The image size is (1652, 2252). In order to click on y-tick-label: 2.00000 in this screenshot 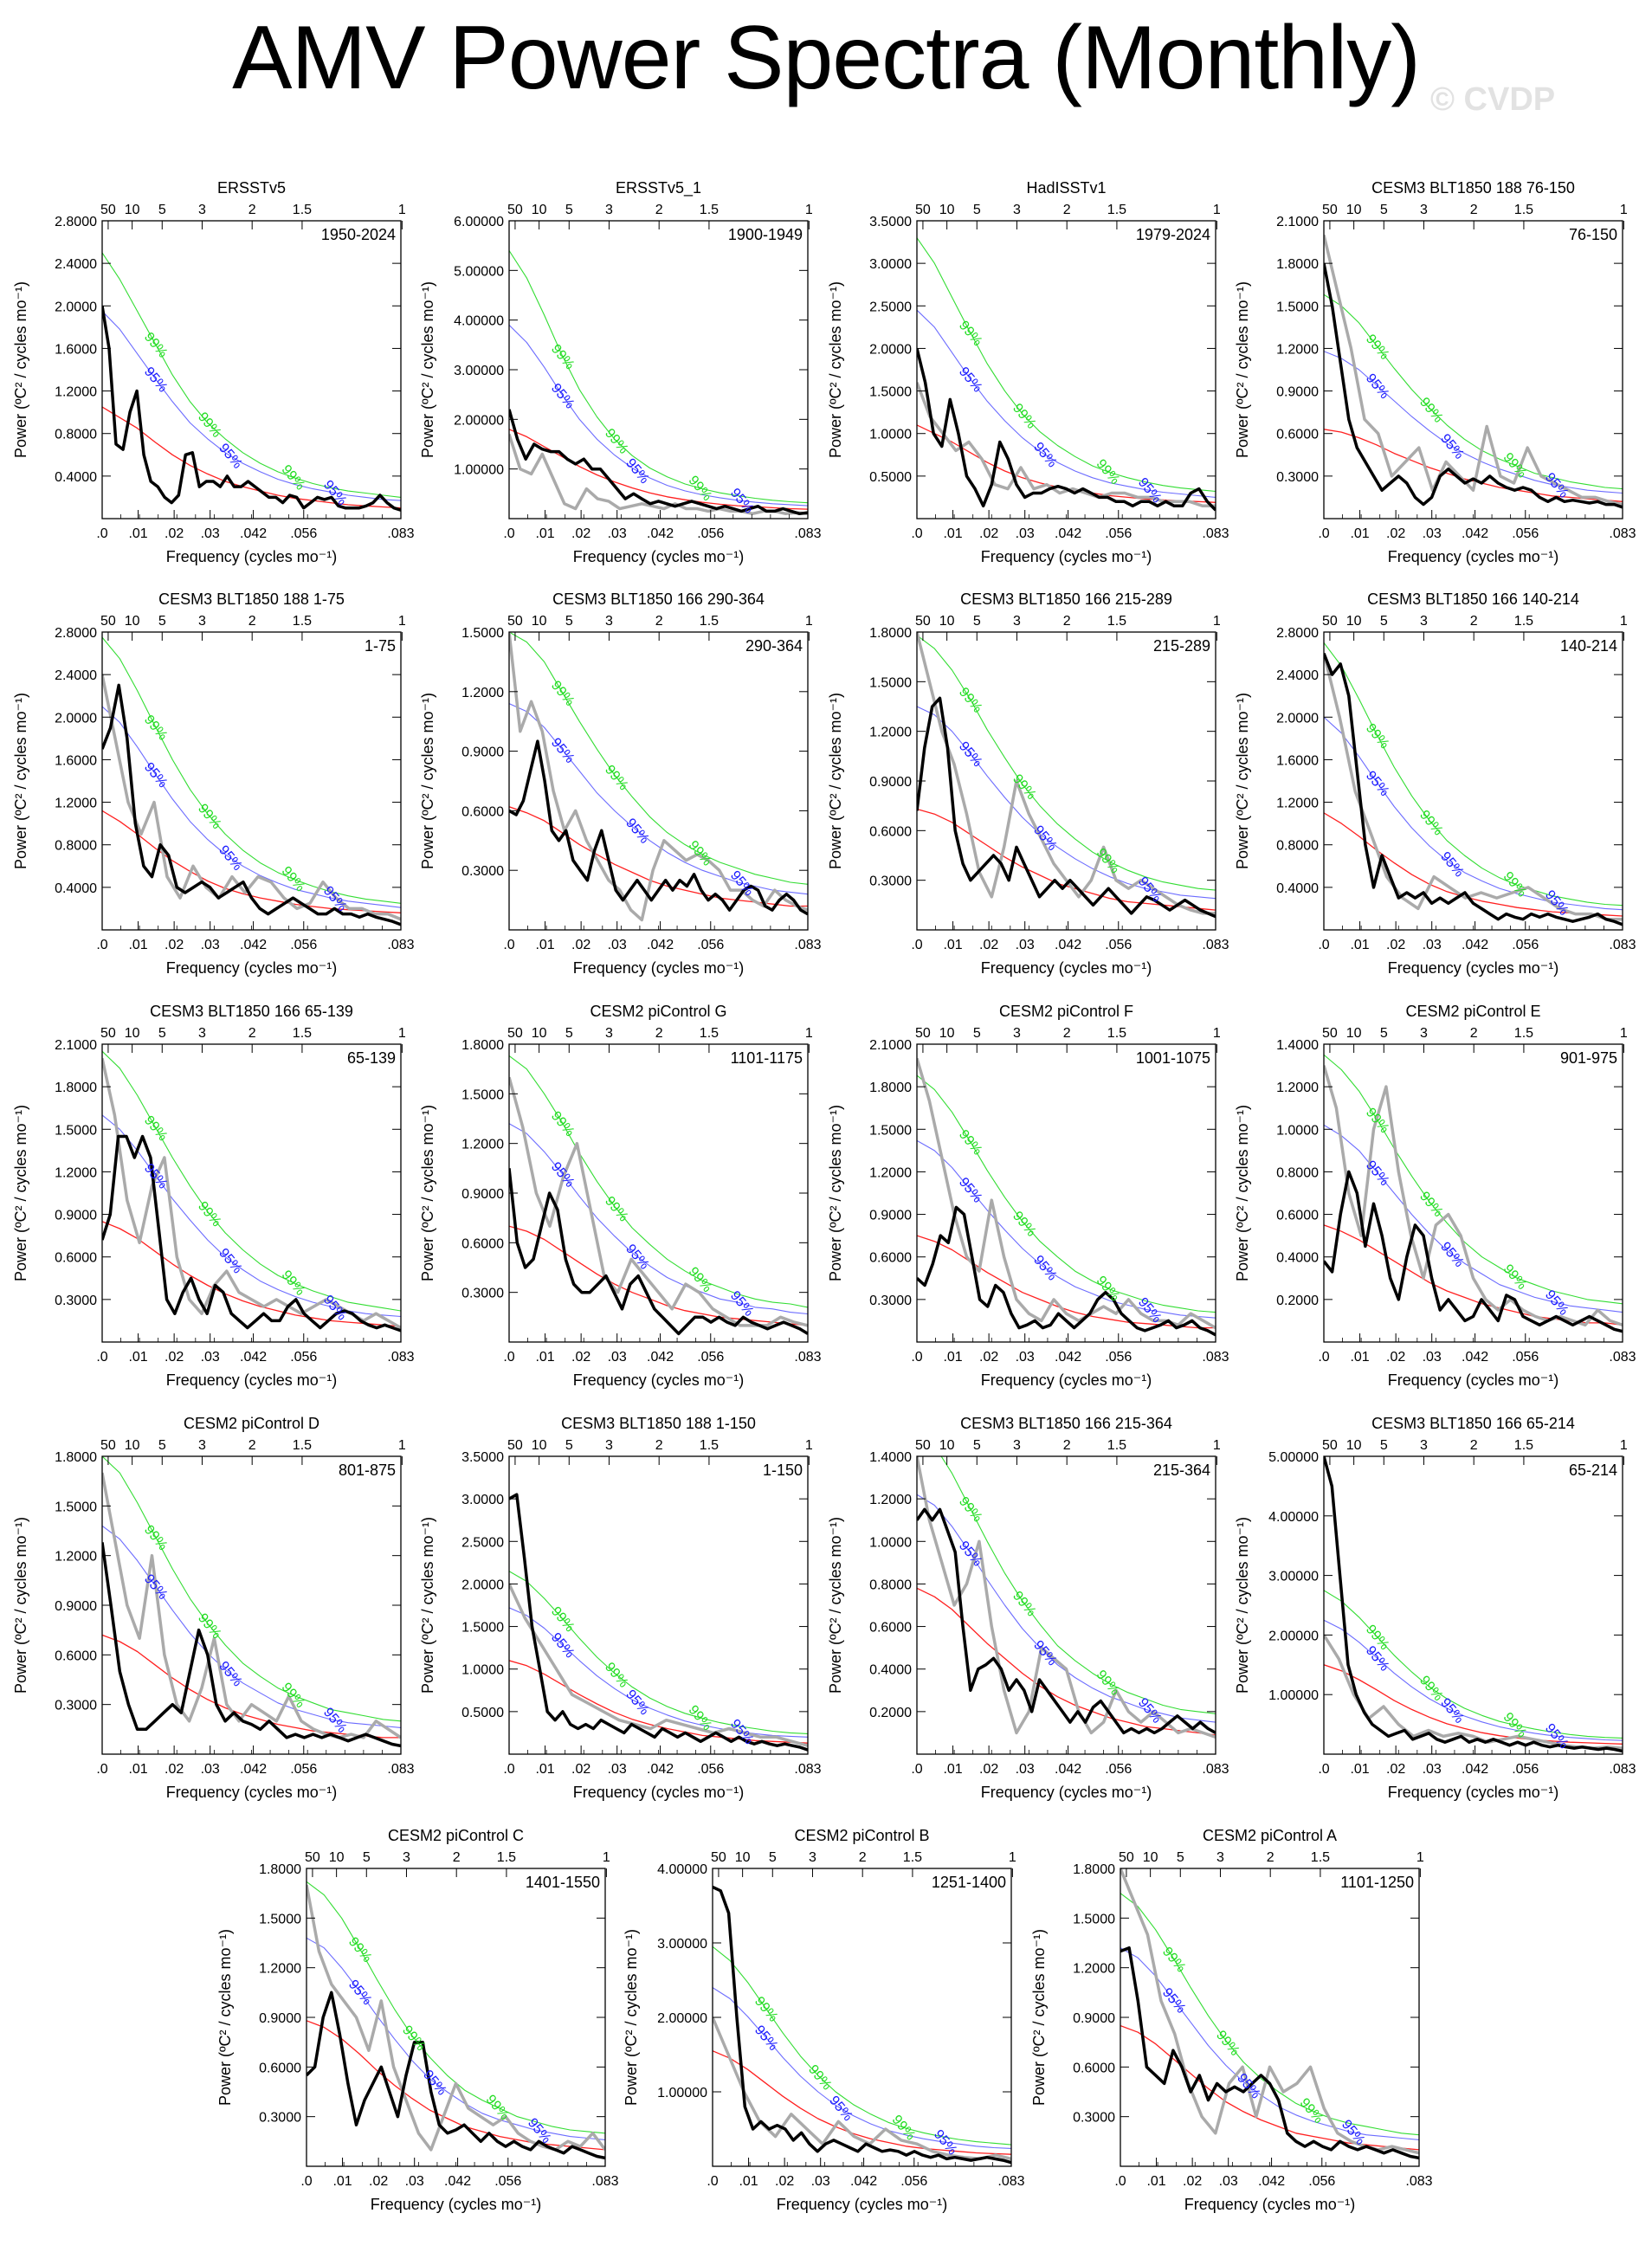, I will do `click(1293, 1636)`.